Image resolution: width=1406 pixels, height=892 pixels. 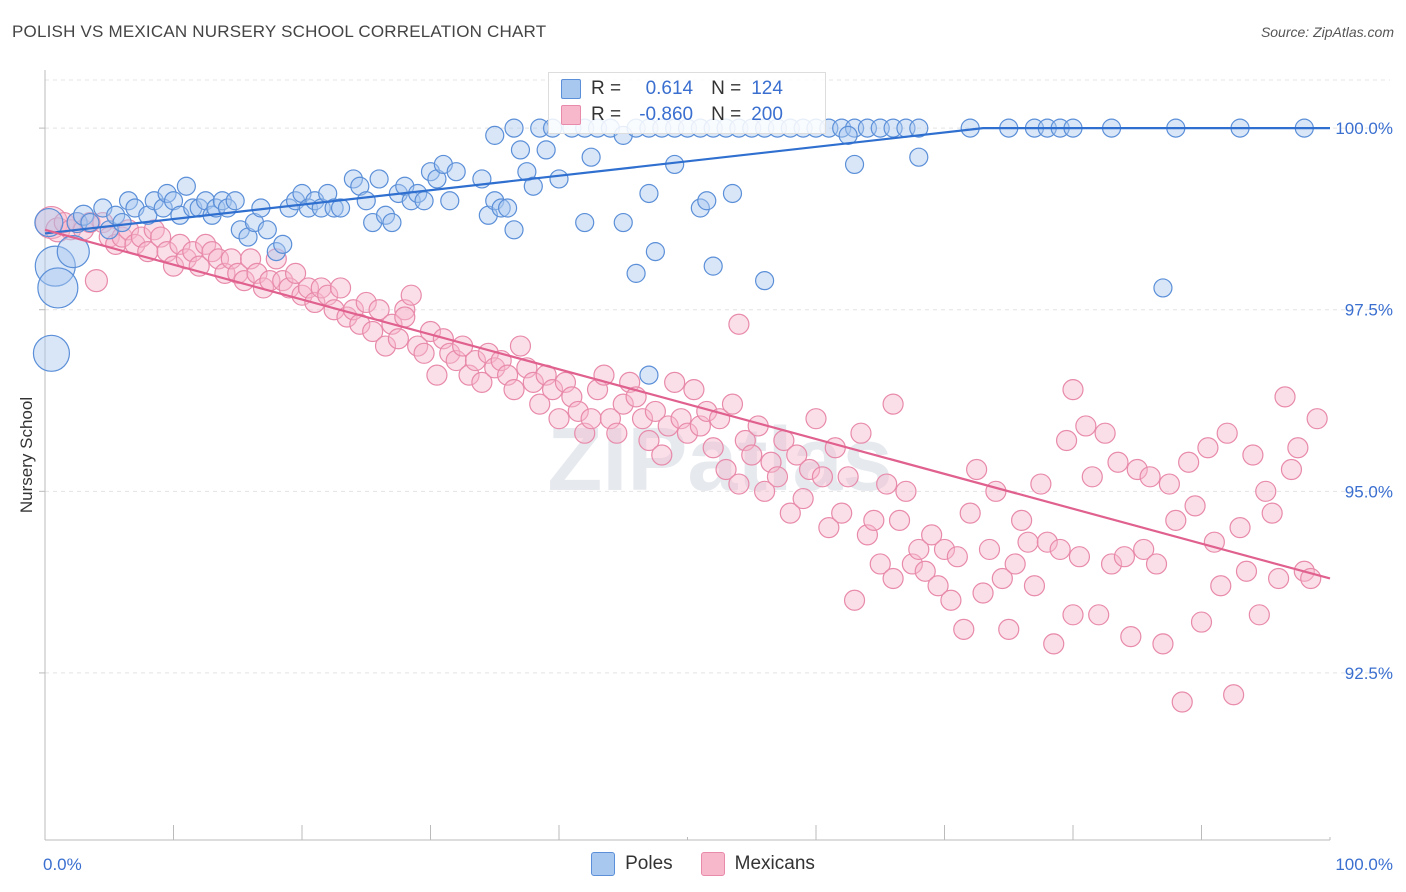 I want to click on poles-r-label: R =, so click(x=606, y=88).